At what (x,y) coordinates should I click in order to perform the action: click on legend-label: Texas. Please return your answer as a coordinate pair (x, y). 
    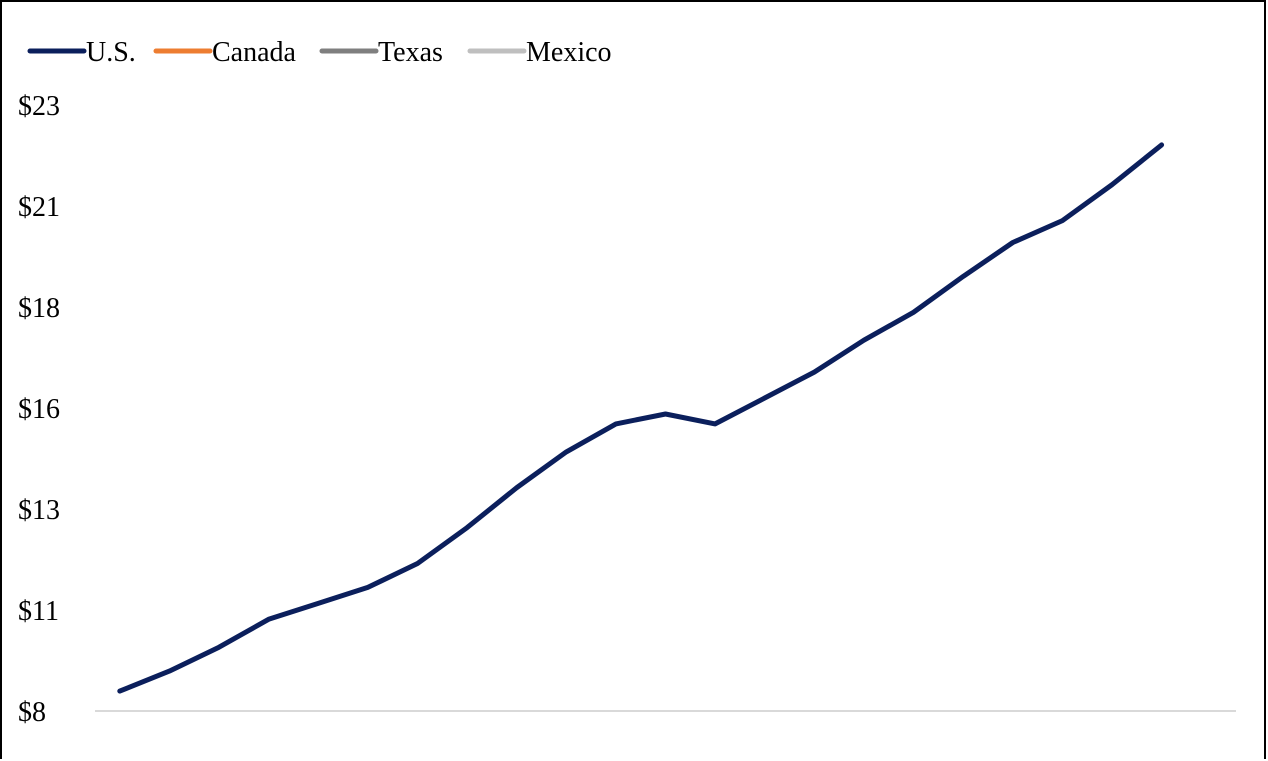
    Looking at the image, I should click on (410, 52).